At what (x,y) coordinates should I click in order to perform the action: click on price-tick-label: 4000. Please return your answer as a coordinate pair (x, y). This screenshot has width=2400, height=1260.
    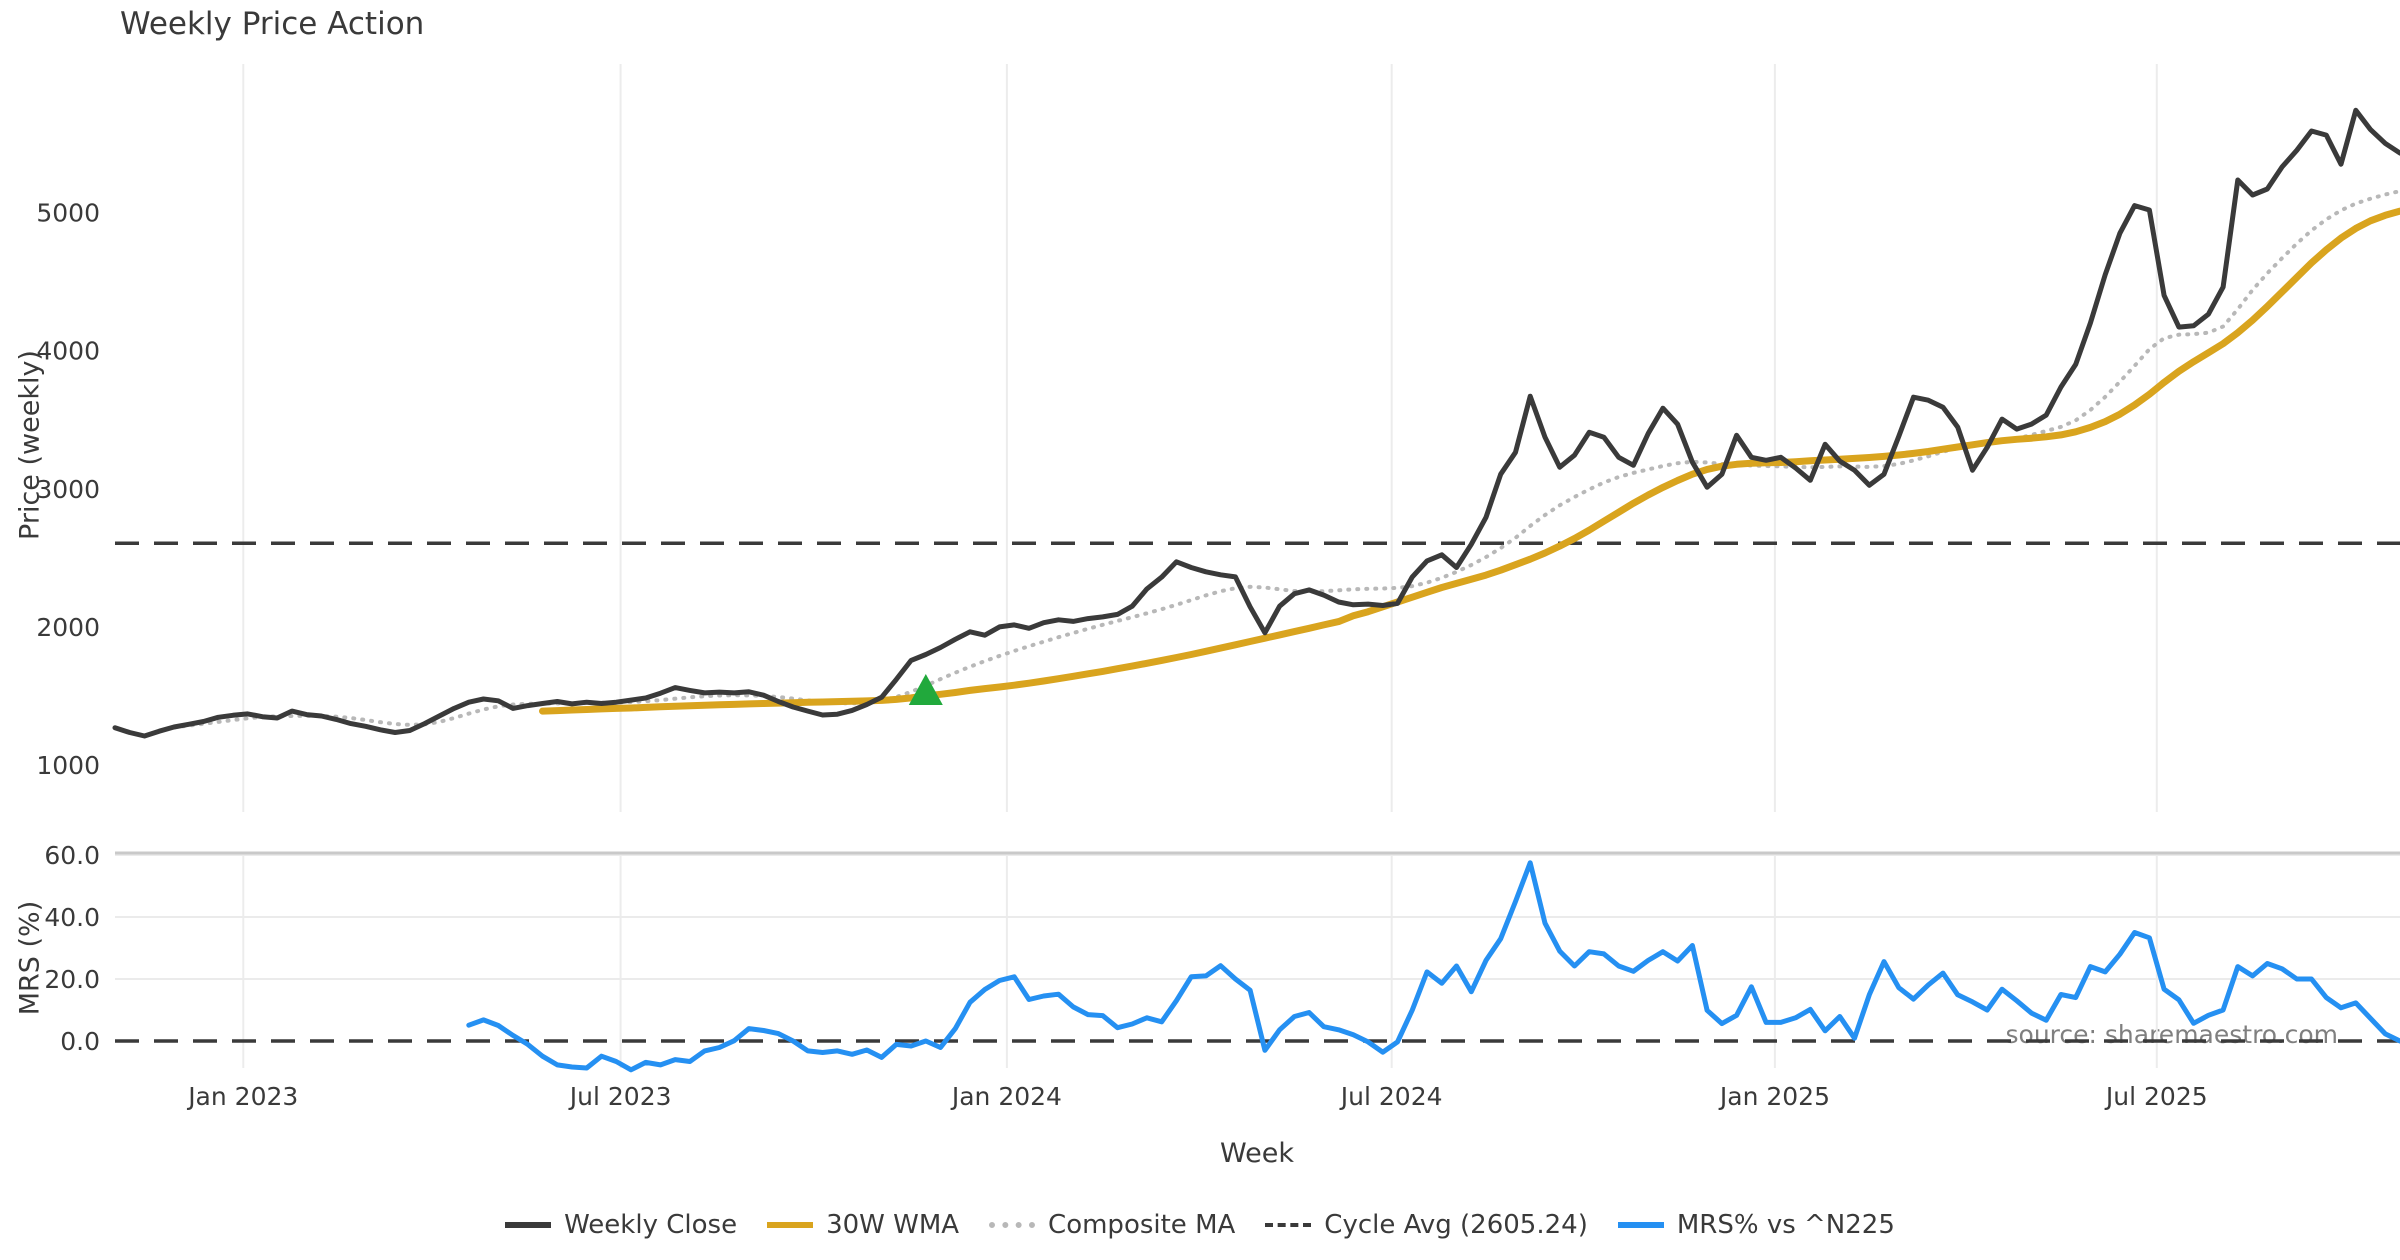
    Looking at the image, I should click on (68, 351).